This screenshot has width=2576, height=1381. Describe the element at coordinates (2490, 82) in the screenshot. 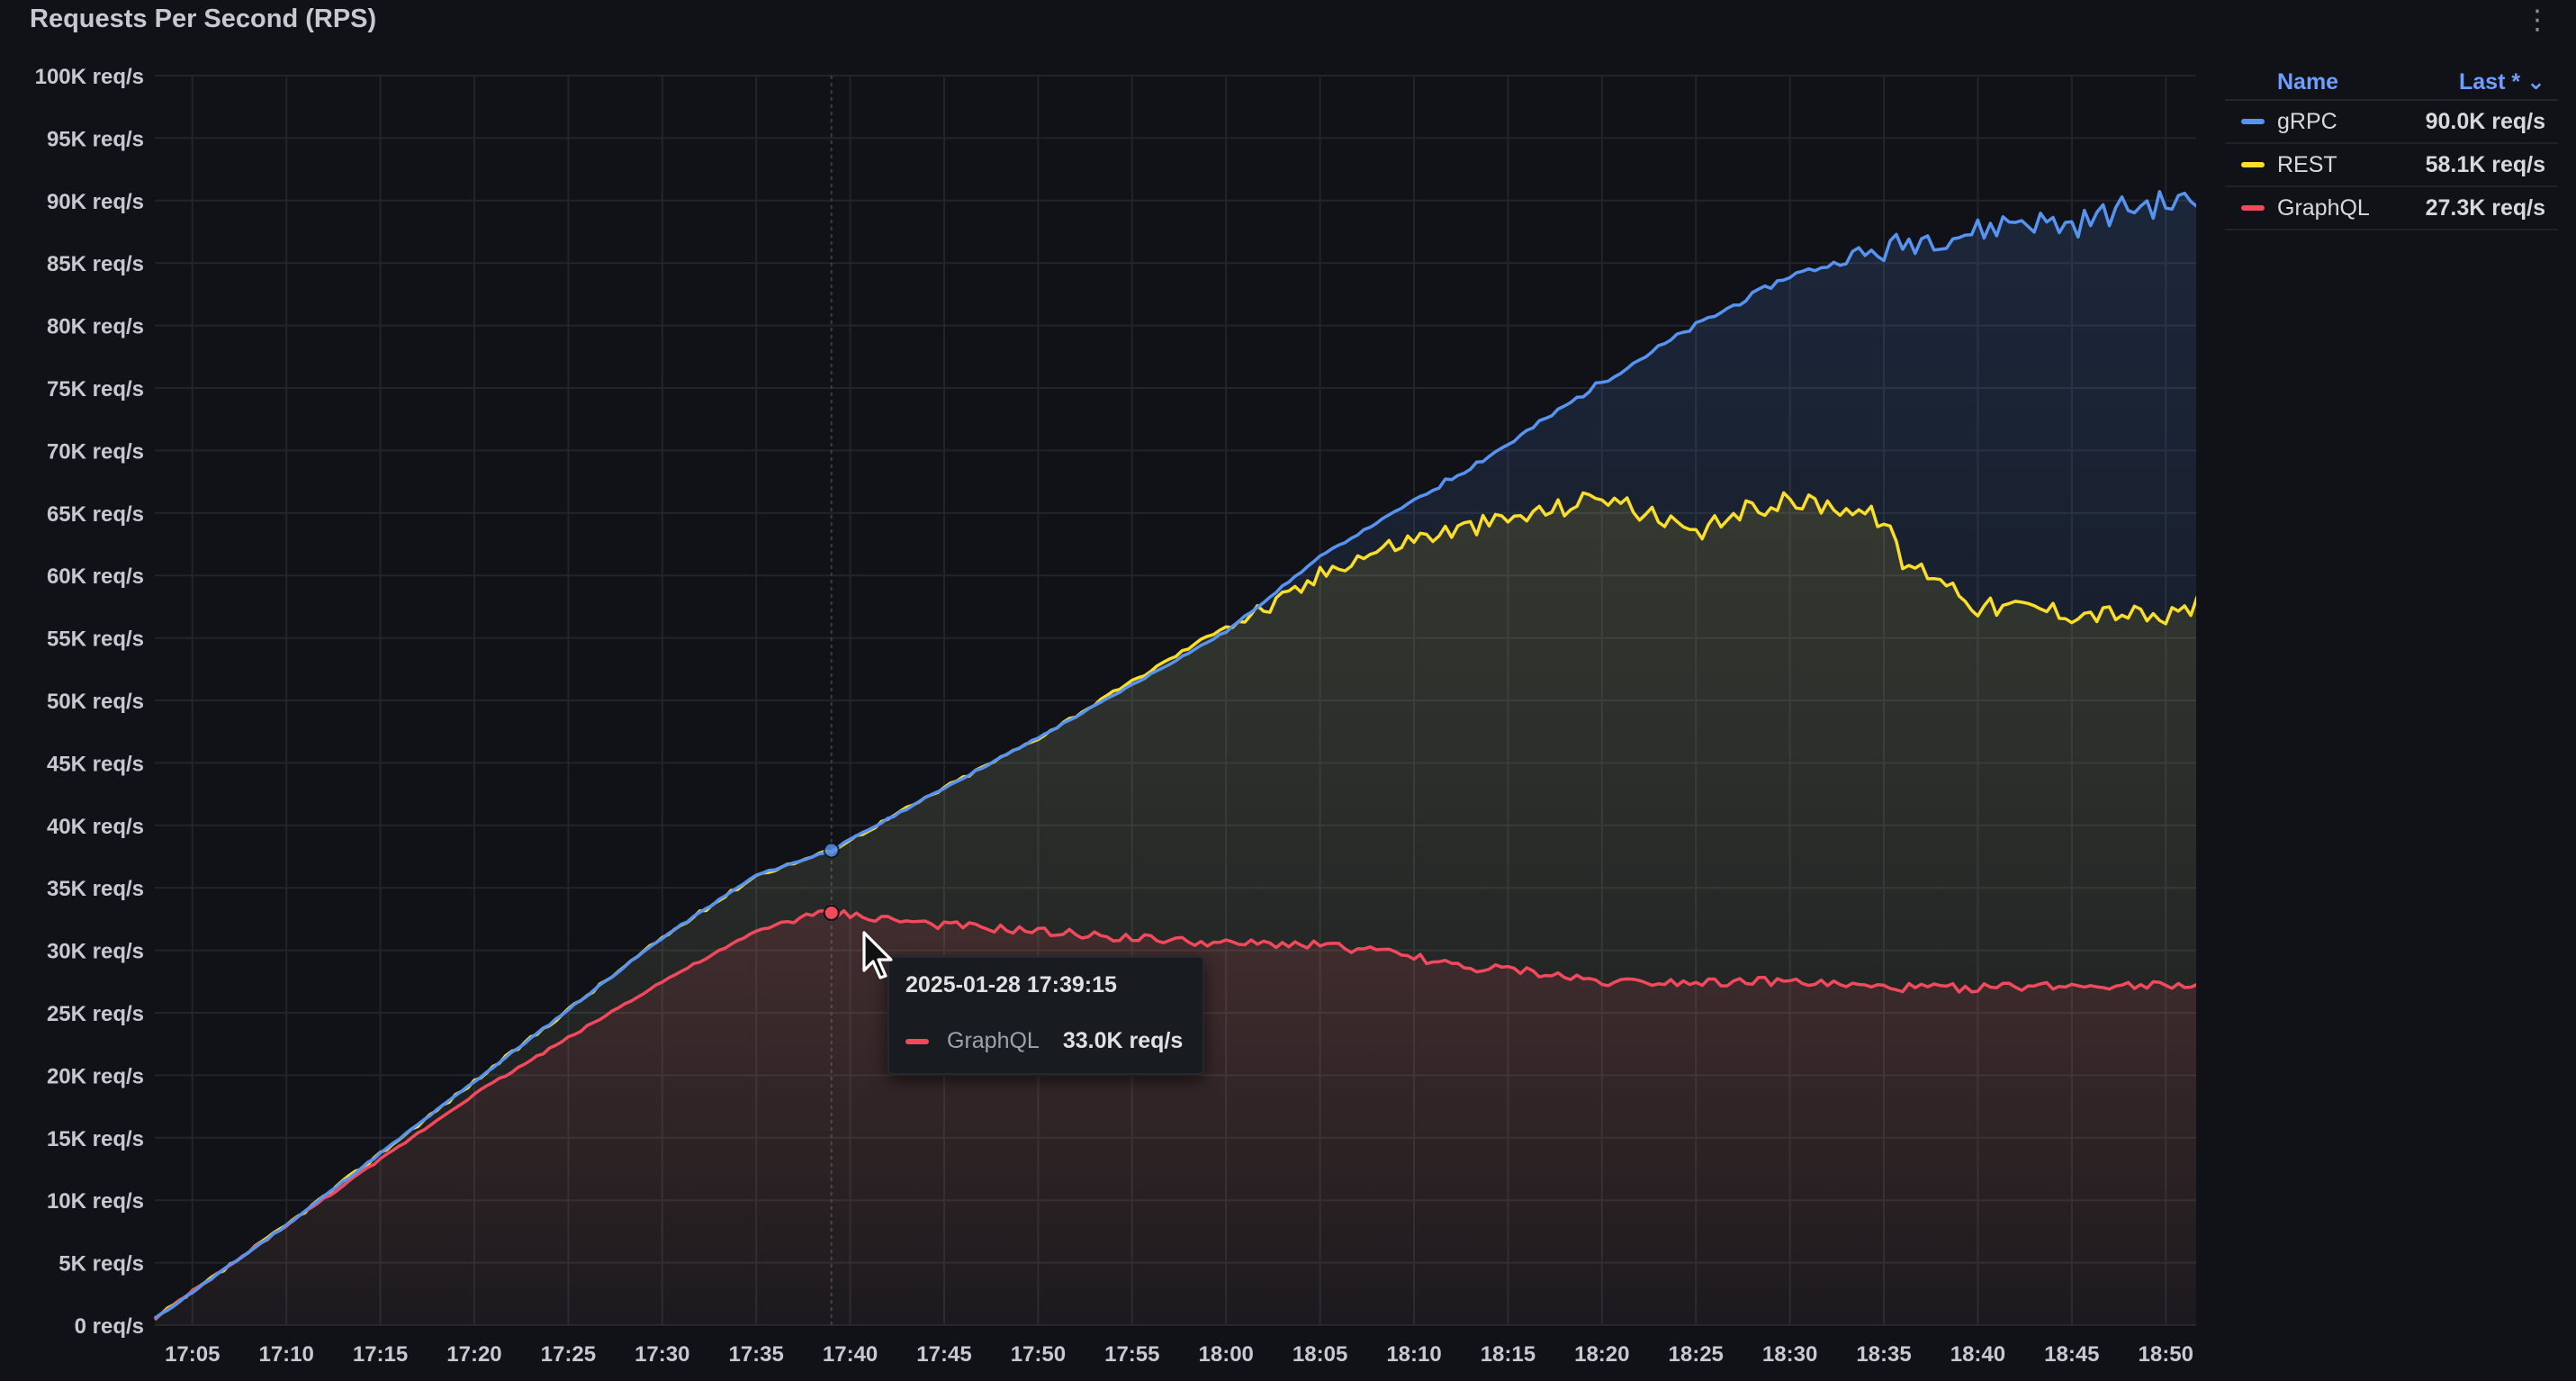

I see `legend-last-label: Last *` at that location.